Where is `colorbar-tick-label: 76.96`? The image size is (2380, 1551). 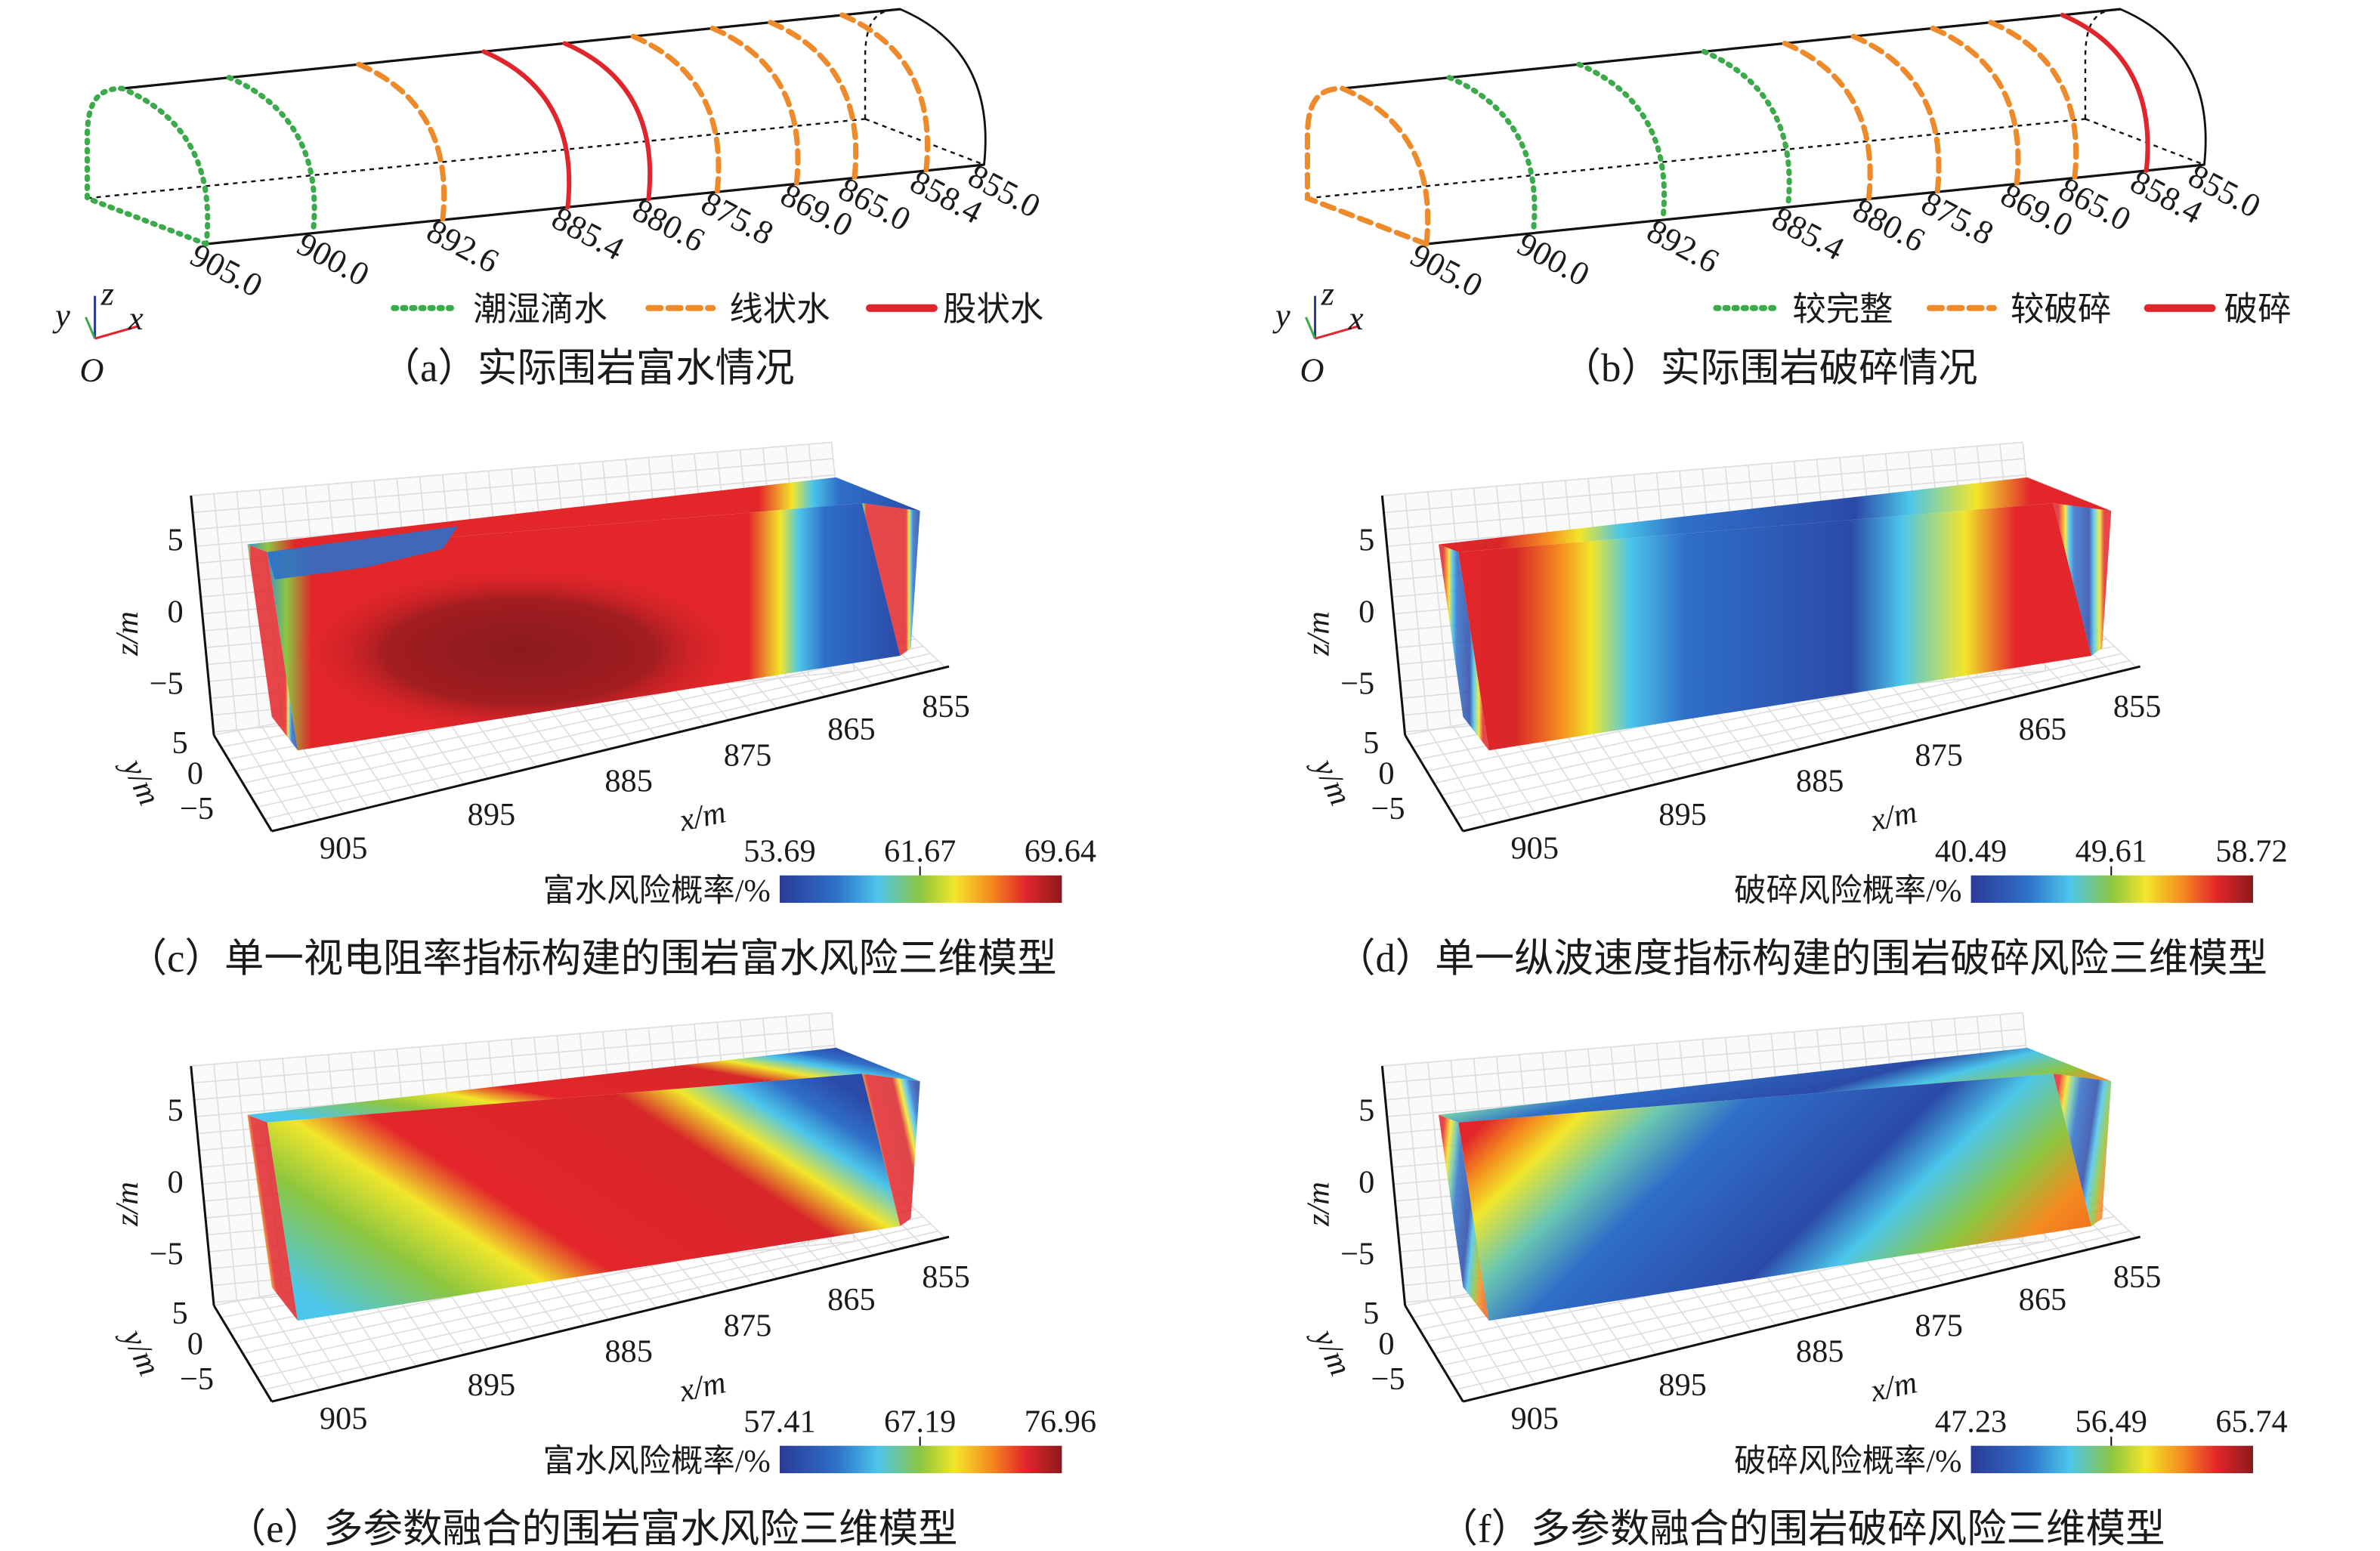
colorbar-tick-label: 76.96 is located at coordinates (1060, 1422).